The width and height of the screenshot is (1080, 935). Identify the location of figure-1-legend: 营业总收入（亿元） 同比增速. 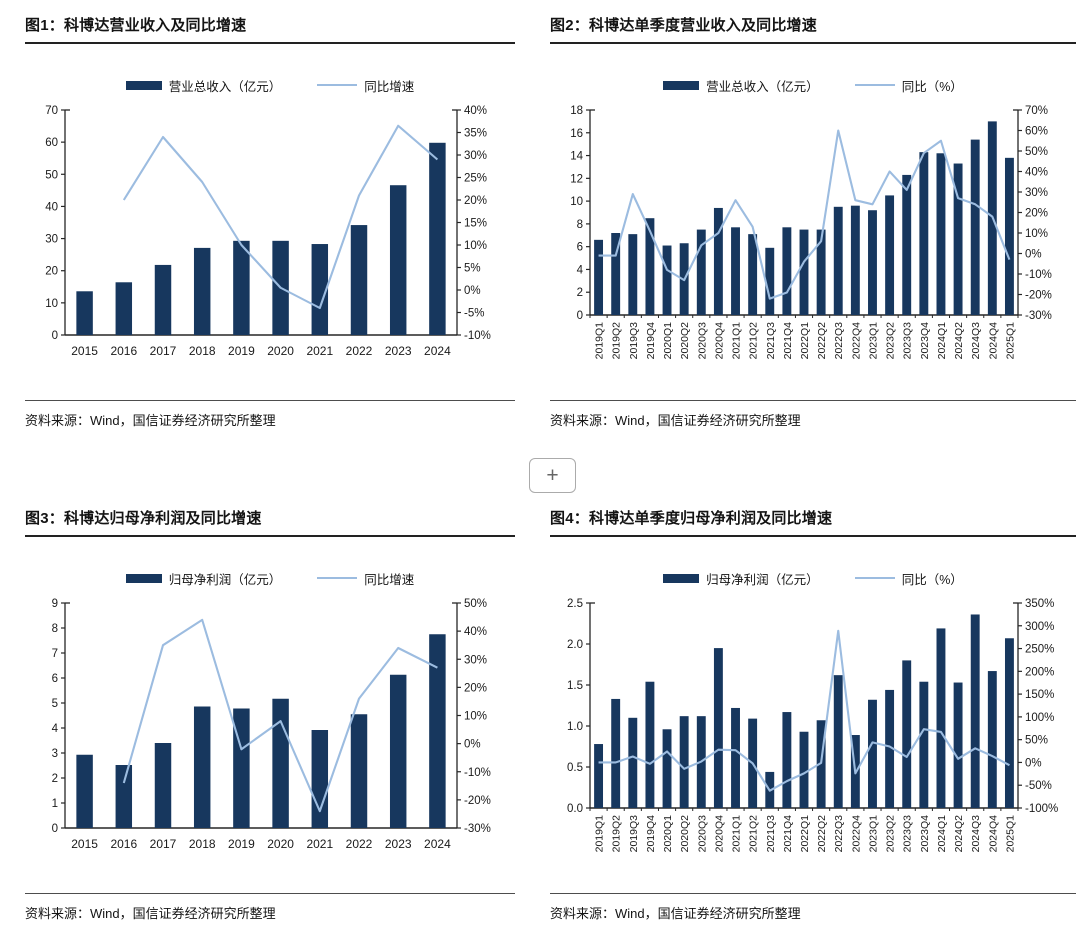
(270, 85).